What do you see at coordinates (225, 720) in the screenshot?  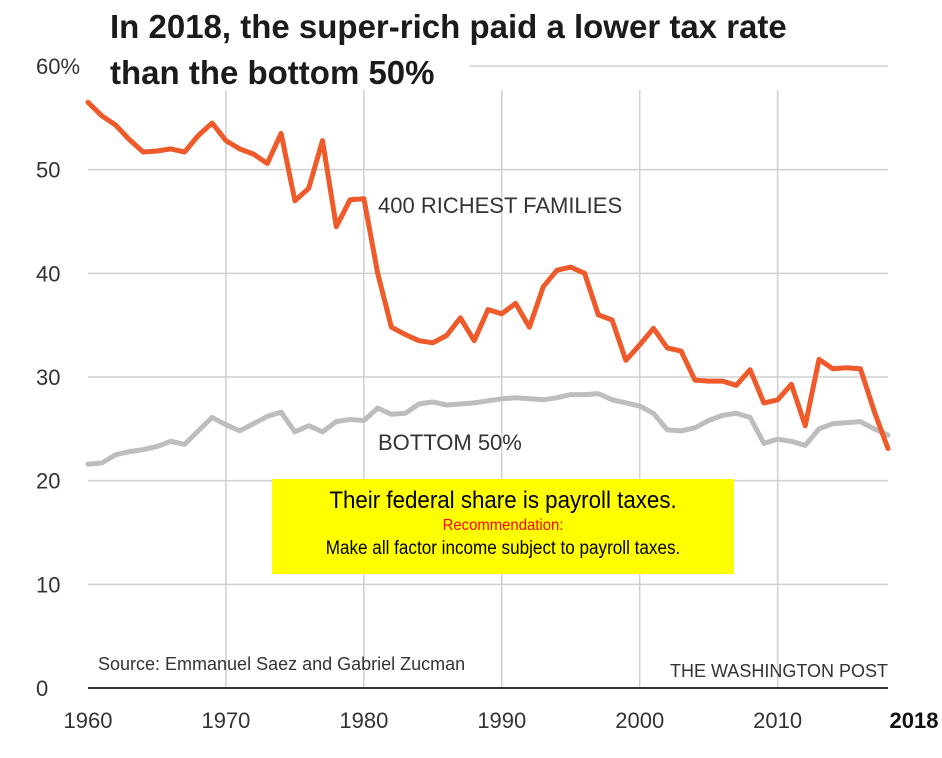 I see `x-tick-label: 1970` at bounding box center [225, 720].